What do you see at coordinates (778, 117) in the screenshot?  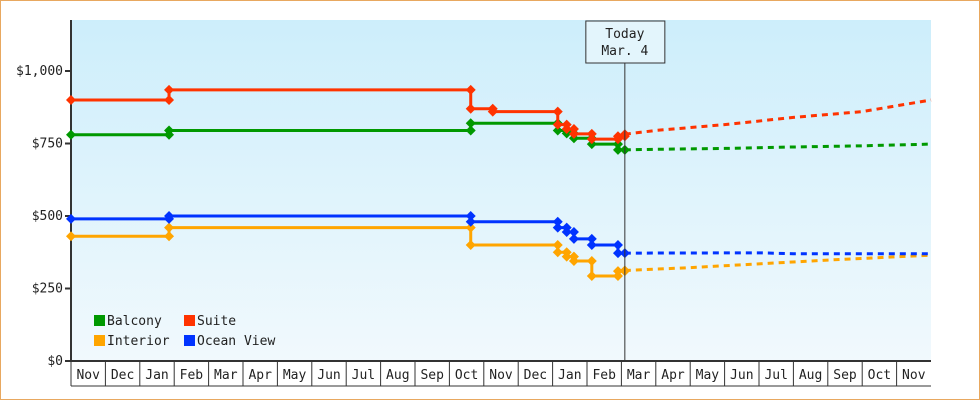 I see `forecast-line-suite` at bounding box center [778, 117].